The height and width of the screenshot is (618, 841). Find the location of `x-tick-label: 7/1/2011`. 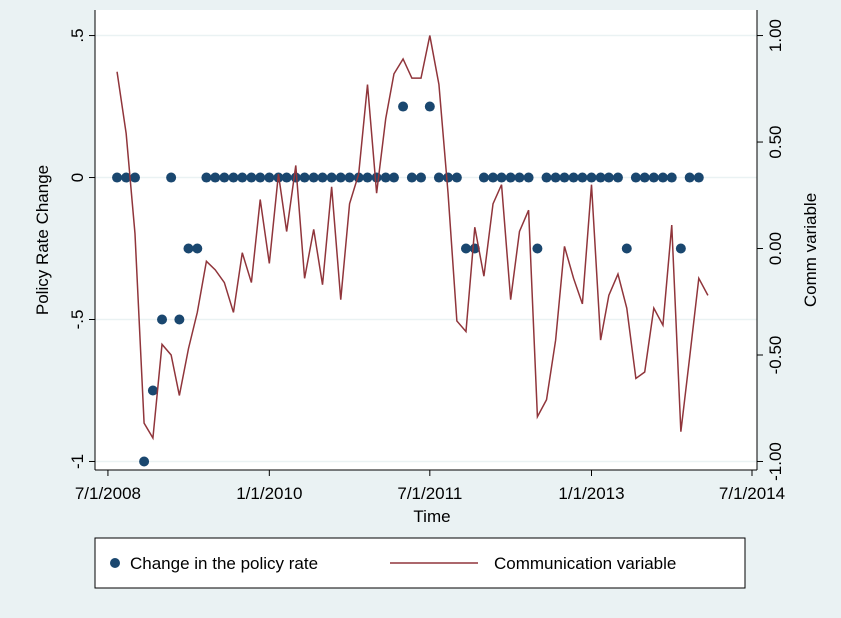

x-tick-label: 7/1/2011 is located at coordinates (429, 493).